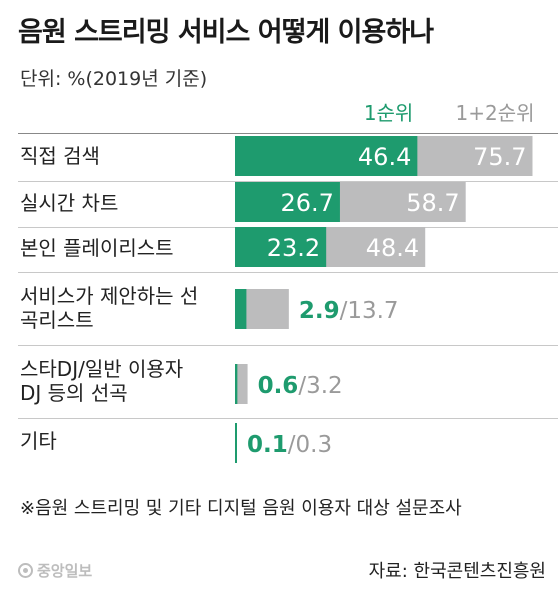 The height and width of the screenshot is (595, 560). Describe the element at coordinates (278, 386) in the screenshot. I see `data-label-first-rank: 0.6` at that location.